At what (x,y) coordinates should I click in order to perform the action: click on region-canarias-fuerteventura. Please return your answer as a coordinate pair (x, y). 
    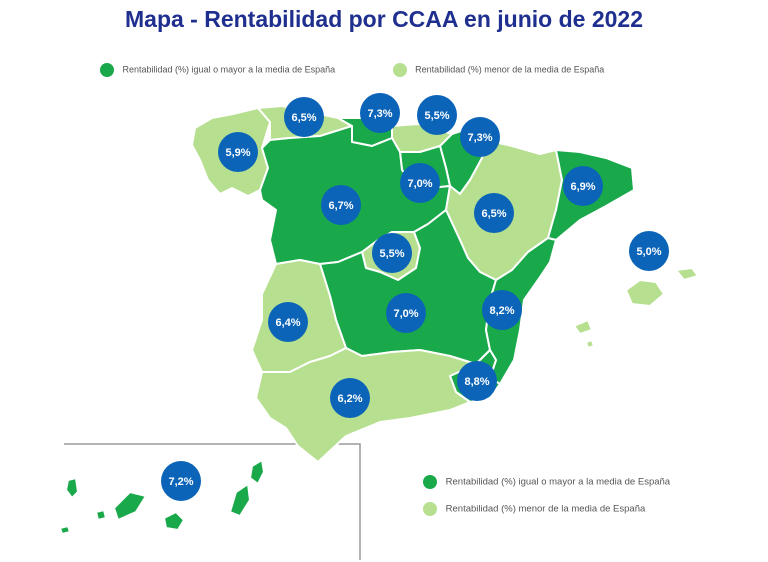
    Looking at the image, I should click on (240, 500).